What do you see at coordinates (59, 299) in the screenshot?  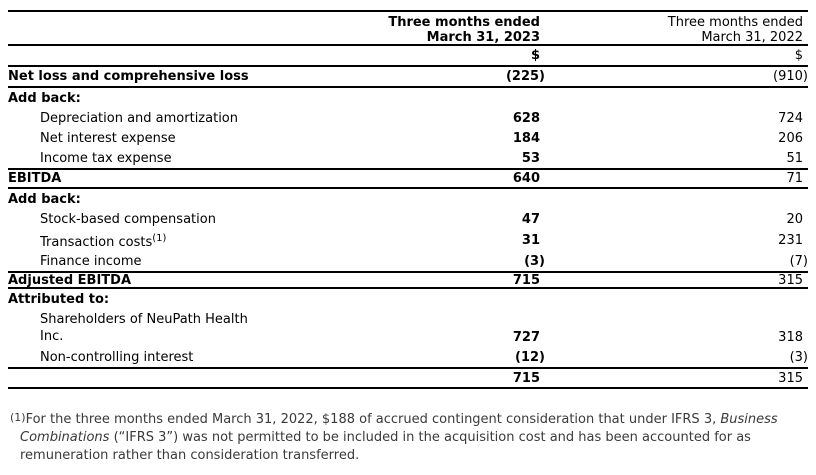 I see `row-label: Attributed to:` at bounding box center [59, 299].